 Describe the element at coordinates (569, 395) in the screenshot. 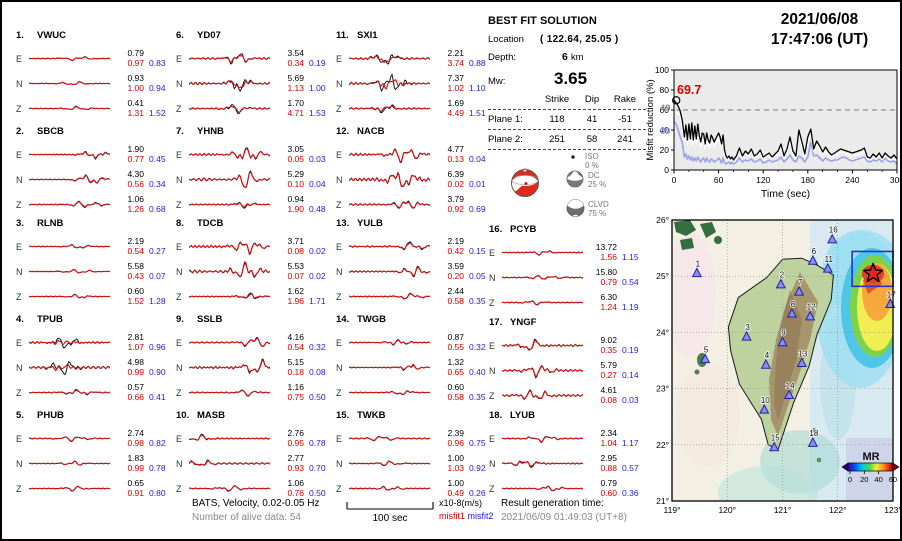

I see `component-row: Z 4.61 0.08 0.03` at that location.